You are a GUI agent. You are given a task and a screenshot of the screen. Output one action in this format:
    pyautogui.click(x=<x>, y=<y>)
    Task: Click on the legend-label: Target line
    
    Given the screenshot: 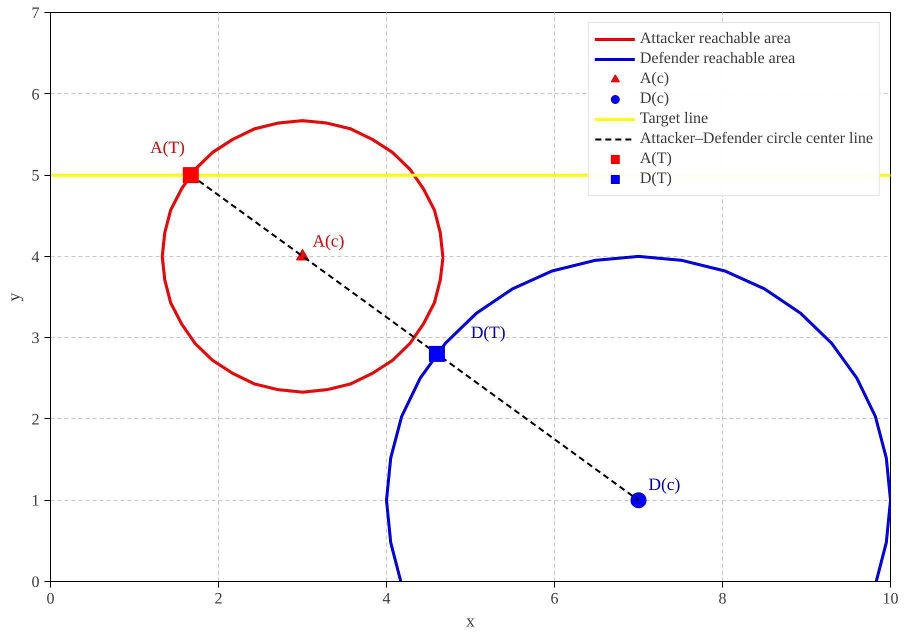 What is the action you would take?
    pyautogui.click(x=674, y=119)
    